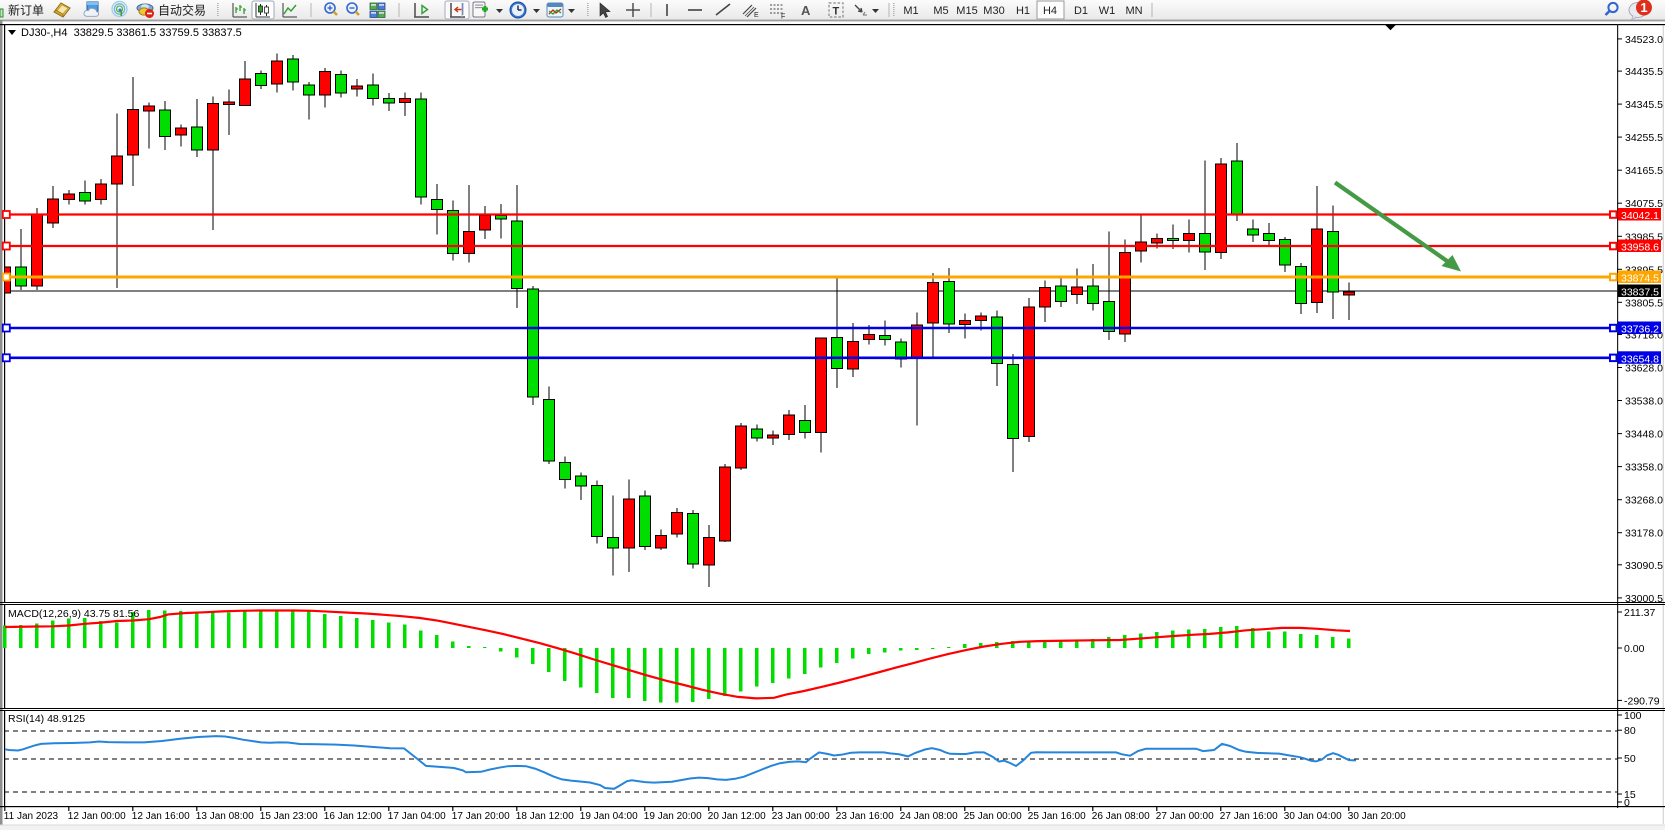  What do you see at coordinates (545, 816) in the screenshot?
I see `svg-text: 18 Jan 12:00` at bounding box center [545, 816].